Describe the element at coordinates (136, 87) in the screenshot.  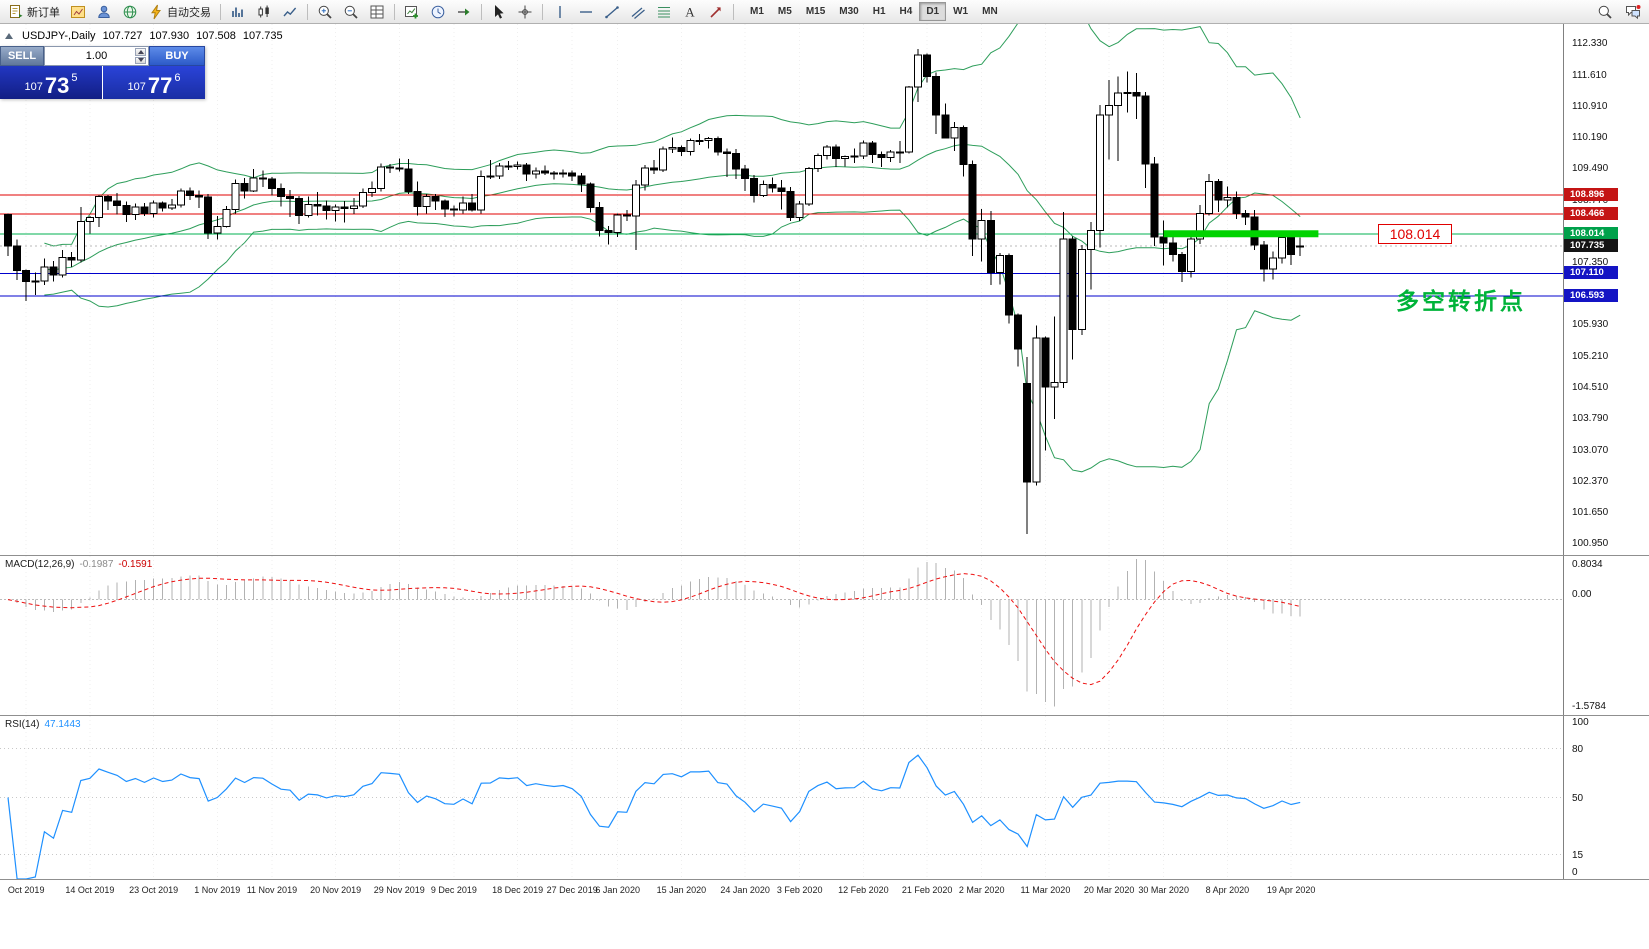
I see `ask-prefix: 107` at that location.